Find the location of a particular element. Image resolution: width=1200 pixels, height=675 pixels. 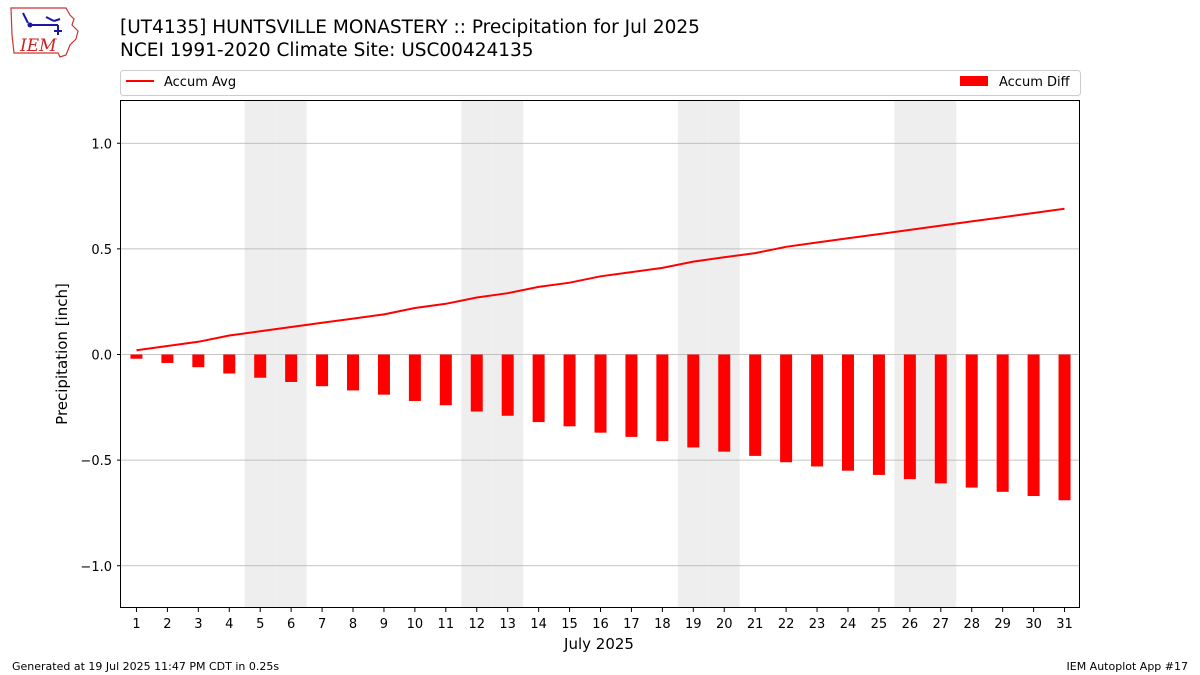

x-tick-label: 21 is located at coordinates (755, 624).